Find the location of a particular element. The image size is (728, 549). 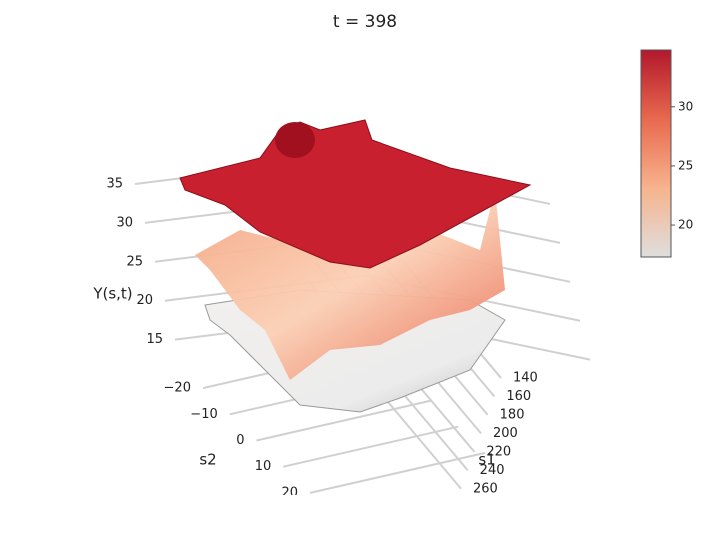

colorbar-tick-label: 30 is located at coordinates (685, 106).